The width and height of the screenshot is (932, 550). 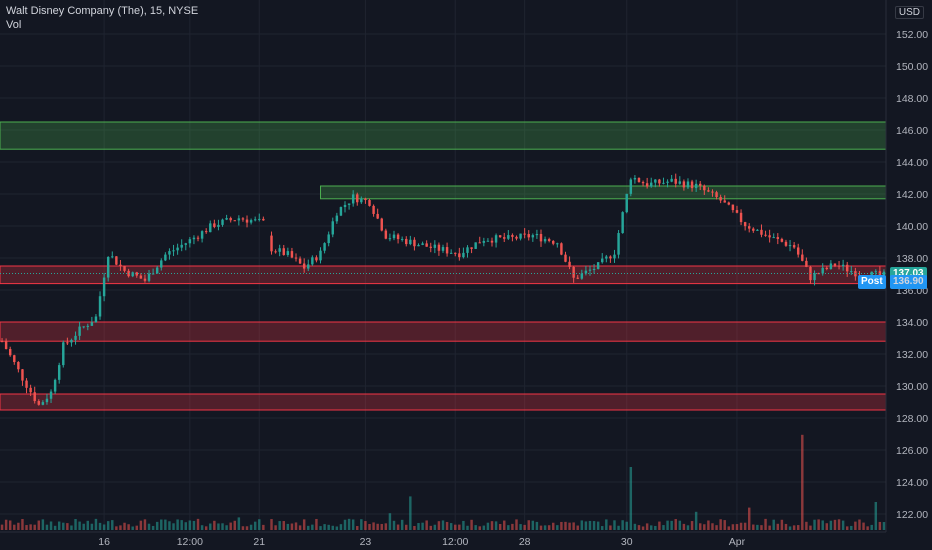 What do you see at coordinates (912, 195) in the screenshot?
I see `price-tick-label: 142.00` at bounding box center [912, 195].